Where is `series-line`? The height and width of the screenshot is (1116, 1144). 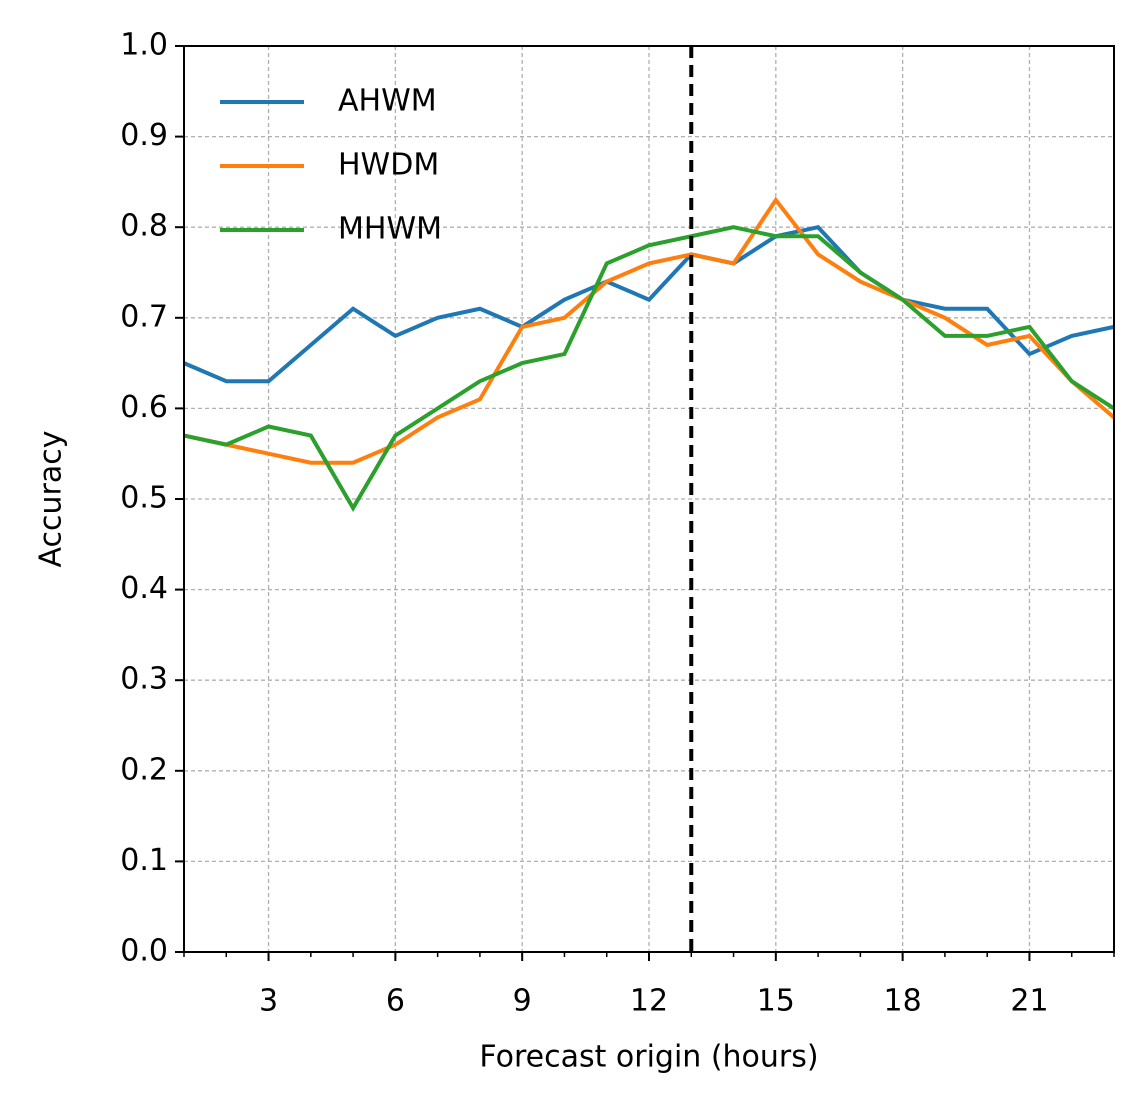 series-line is located at coordinates (649, 304).